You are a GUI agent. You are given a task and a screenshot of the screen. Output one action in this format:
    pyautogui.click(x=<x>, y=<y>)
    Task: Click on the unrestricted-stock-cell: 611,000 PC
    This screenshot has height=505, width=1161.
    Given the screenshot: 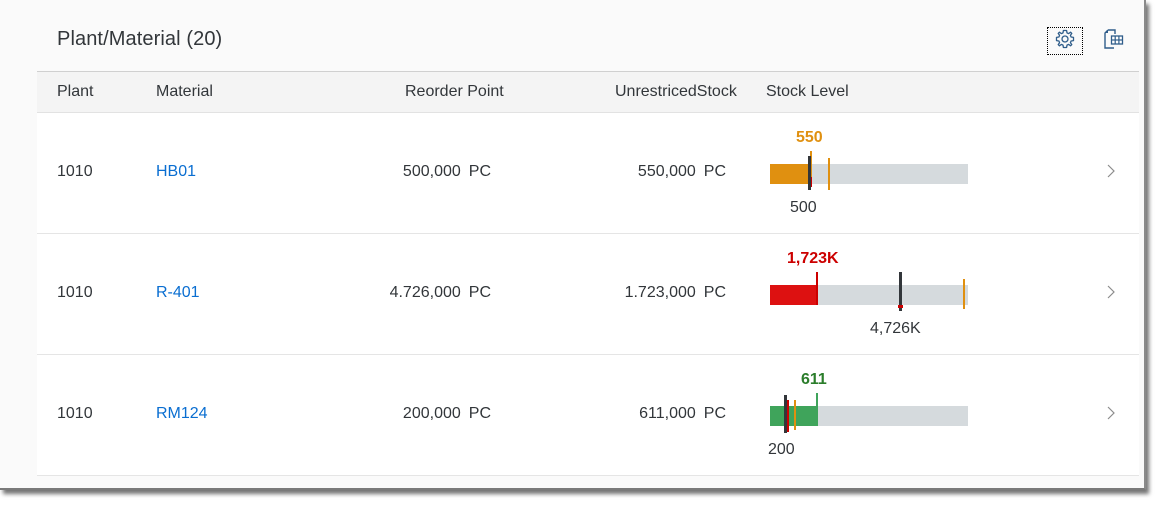 What is the action you would take?
    pyautogui.click(x=682, y=414)
    